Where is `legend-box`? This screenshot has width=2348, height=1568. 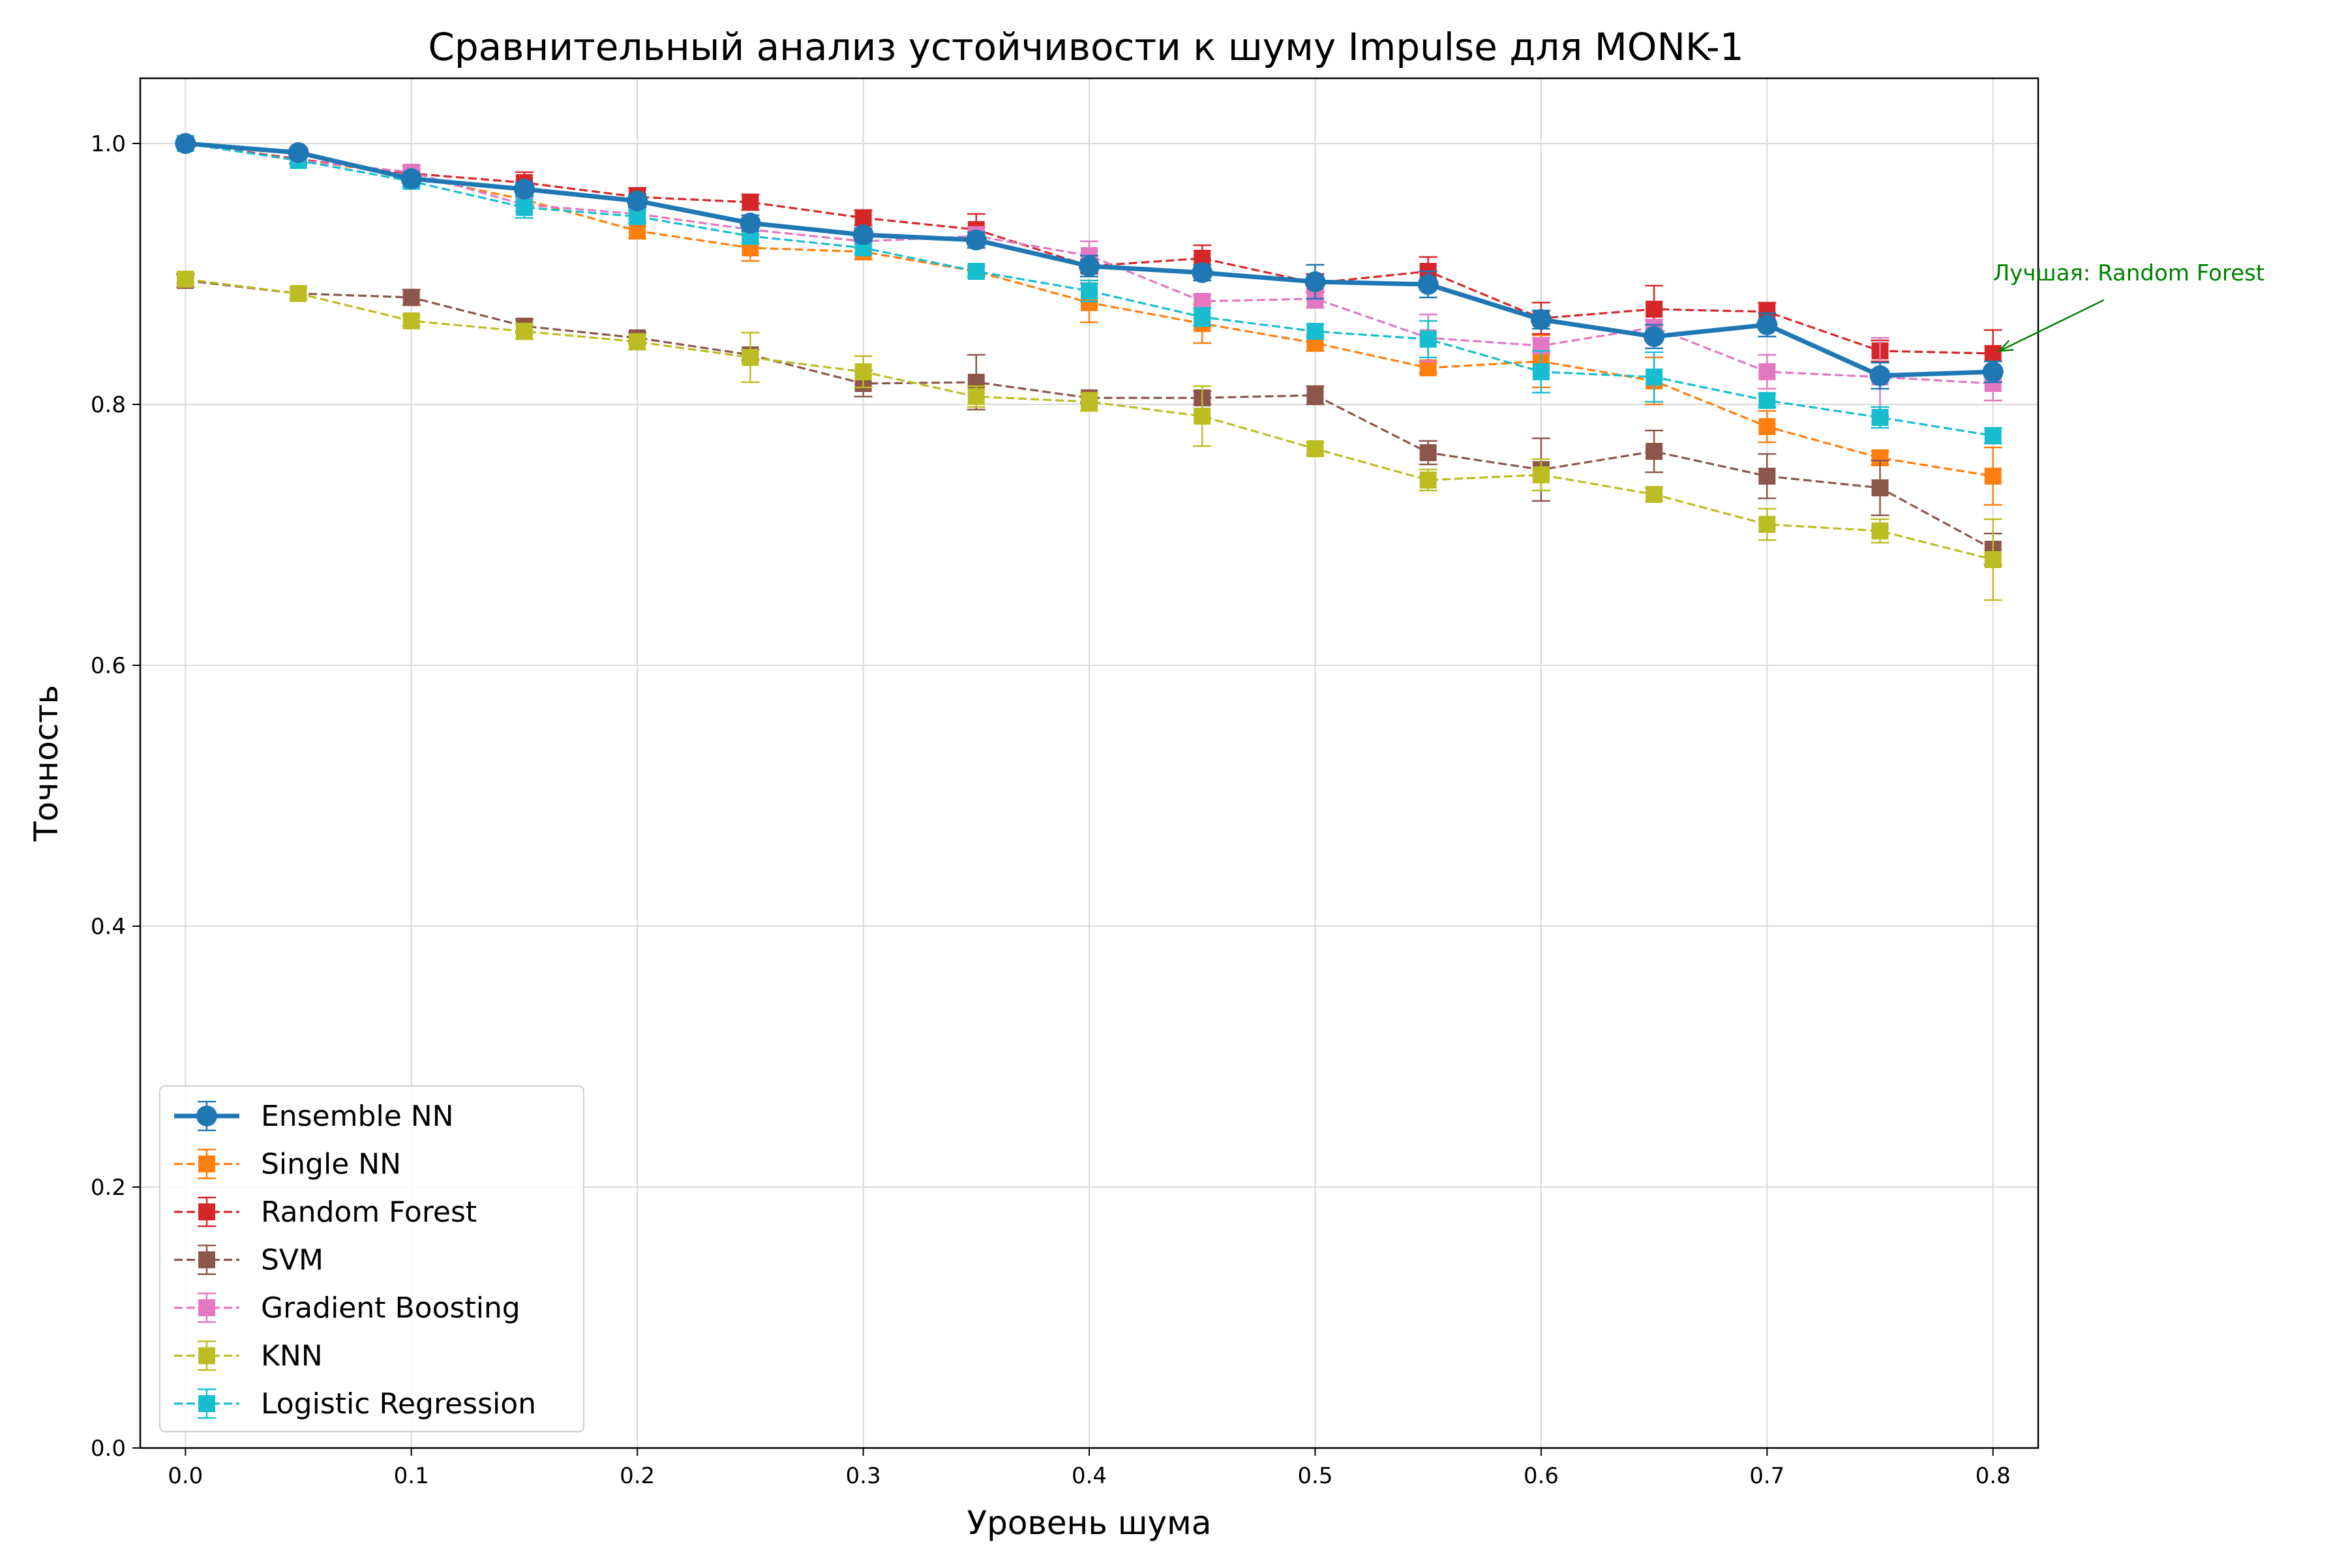 legend-box is located at coordinates (372, 1258).